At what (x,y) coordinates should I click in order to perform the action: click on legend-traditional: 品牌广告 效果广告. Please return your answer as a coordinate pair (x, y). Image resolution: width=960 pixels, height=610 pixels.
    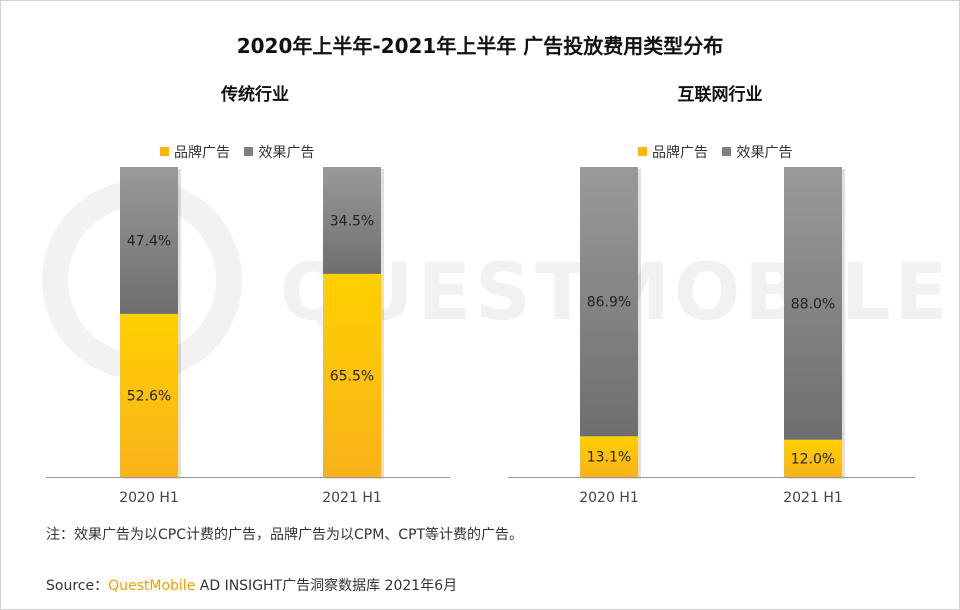
    Looking at the image, I should click on (242, 151).